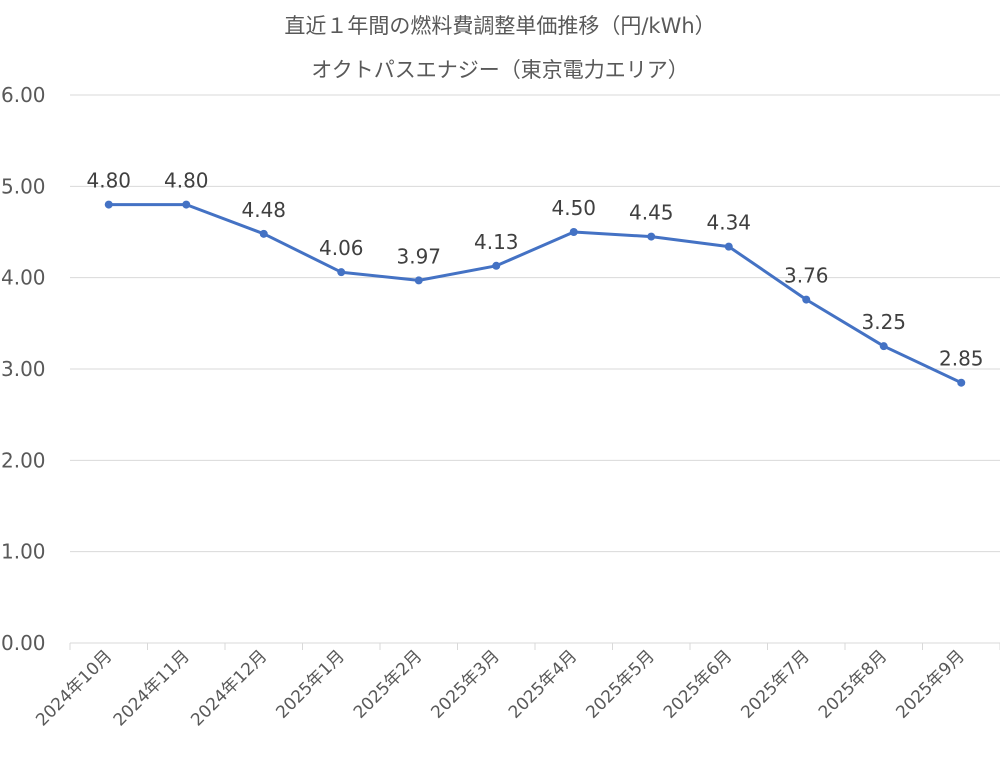 This screenshot has width=1000, height=761. What do you see at coordinates (341, 248) in the screenshot?
I see `data-label: 4.06` at bounding box center [341, 248].